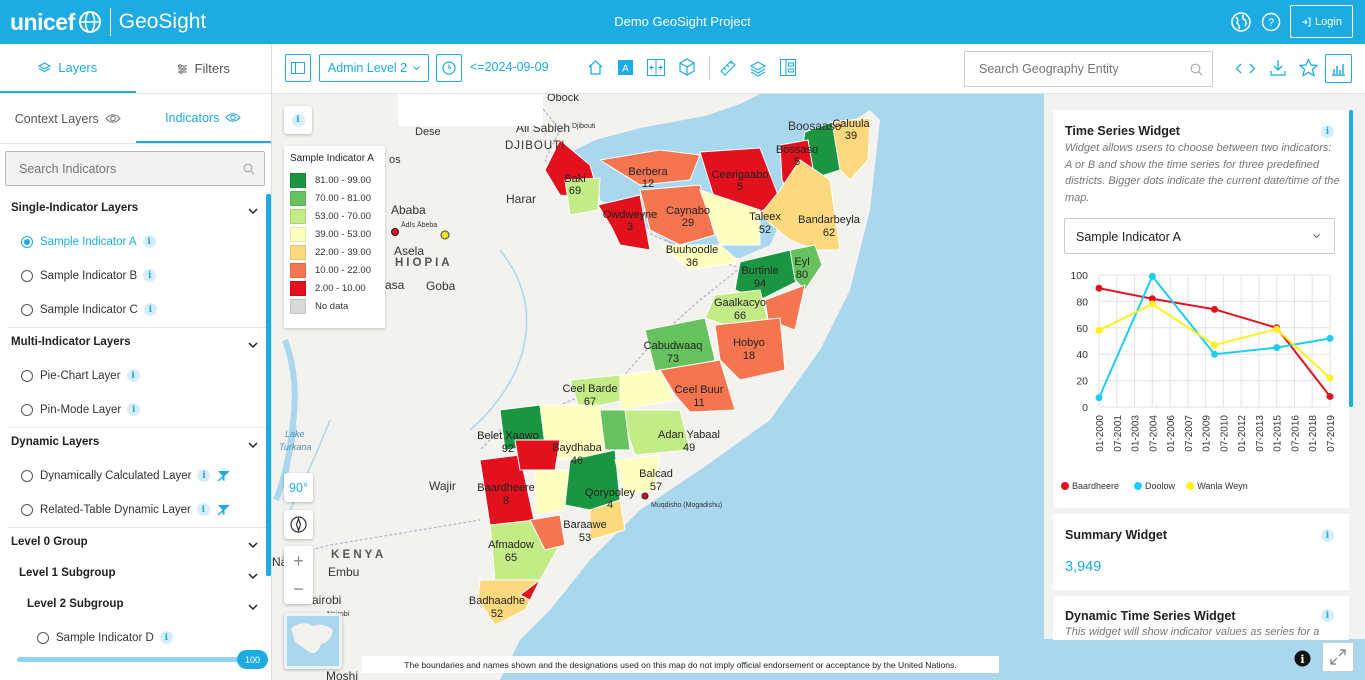  Describe the element at coordinates (75, 604) in the screenshot. I see `group-level-2: Level 2 Subgroup` at that location.